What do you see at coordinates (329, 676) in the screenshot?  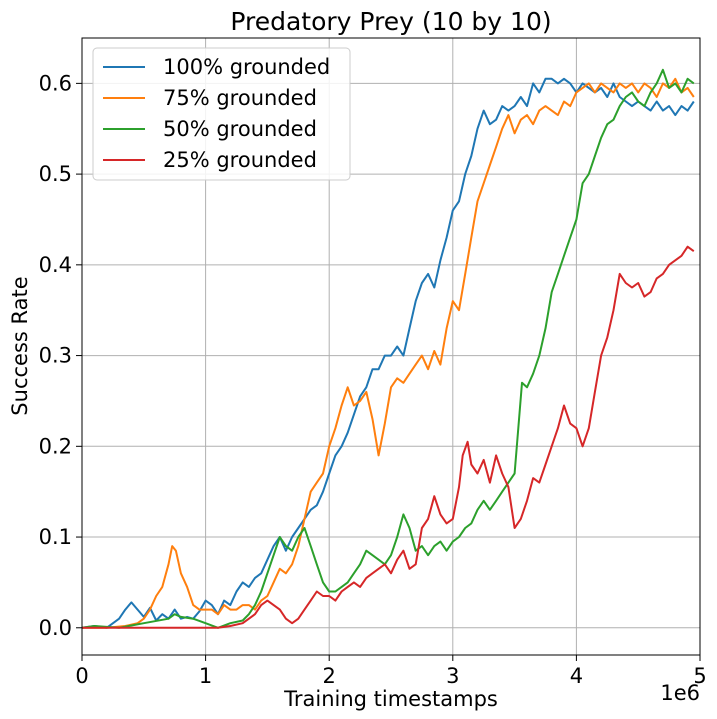 I see `x-tick-label: 2` at bounding box center [329, 676].